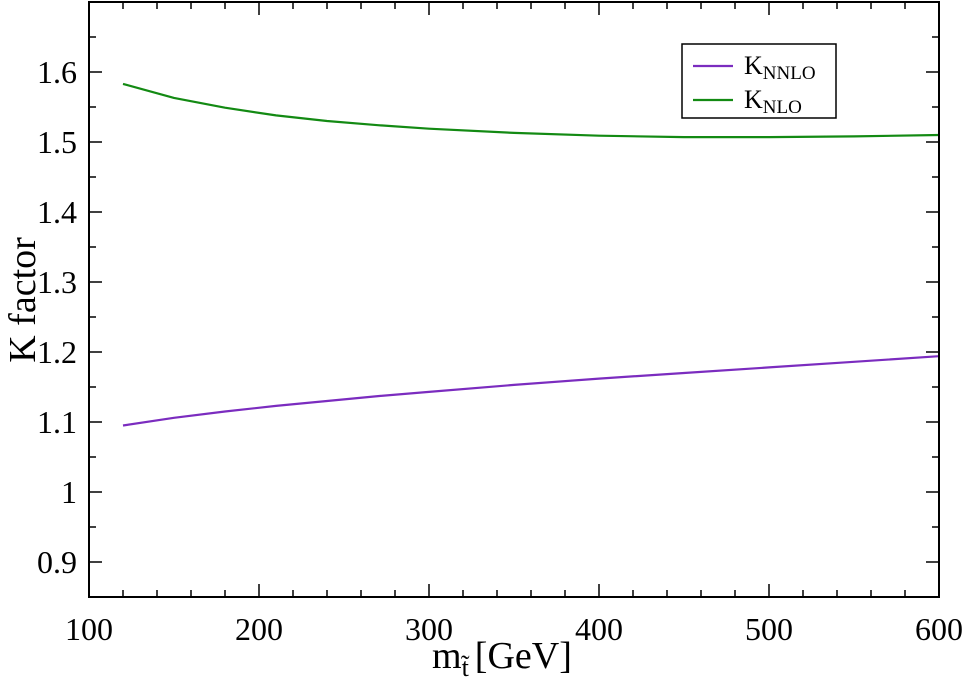 This screenshot has height=689, width=966. I want to click on y-axis-label: K factor, so click(23, 300).